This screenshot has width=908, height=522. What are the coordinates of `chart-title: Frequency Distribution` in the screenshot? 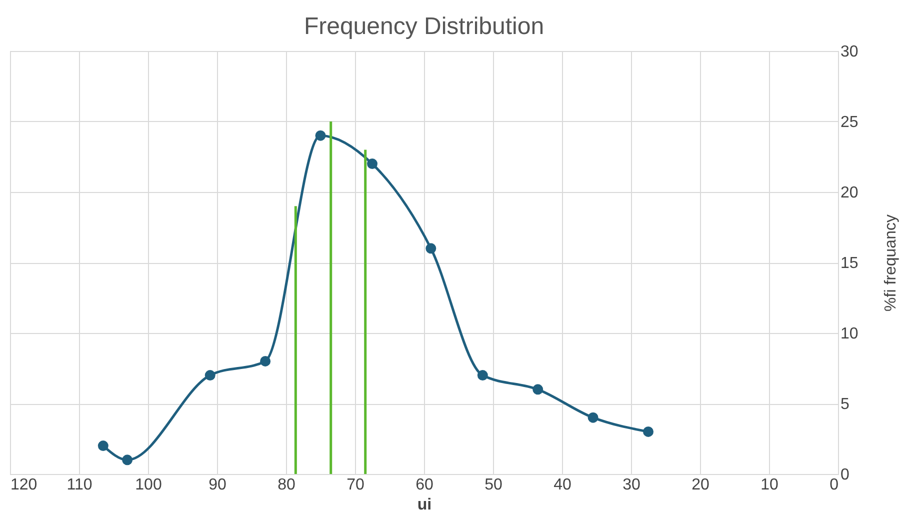 It's located at (424, 26).